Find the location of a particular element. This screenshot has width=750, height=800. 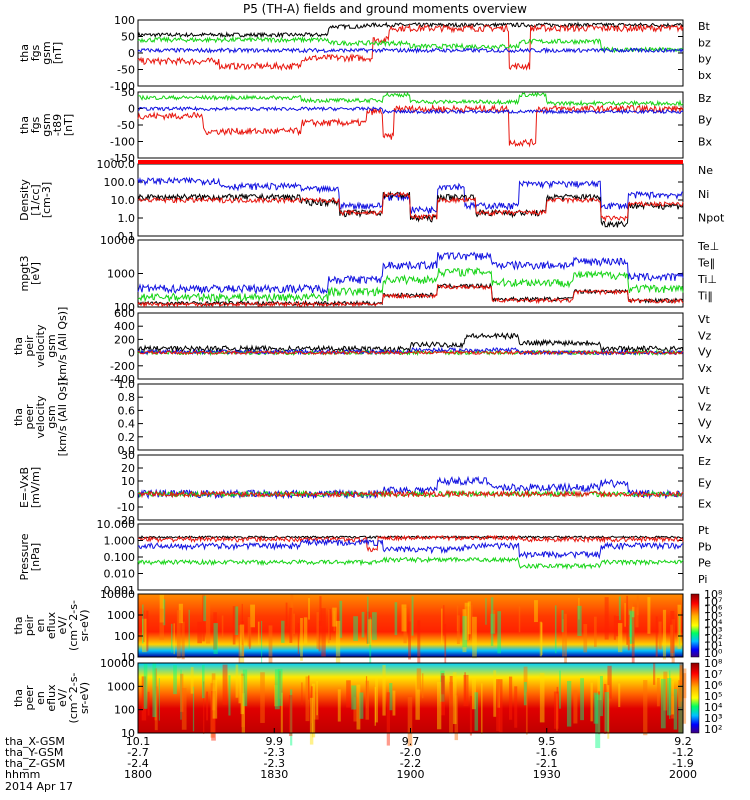

colorbar-tick: 10² is located at coordinates (713, 729).